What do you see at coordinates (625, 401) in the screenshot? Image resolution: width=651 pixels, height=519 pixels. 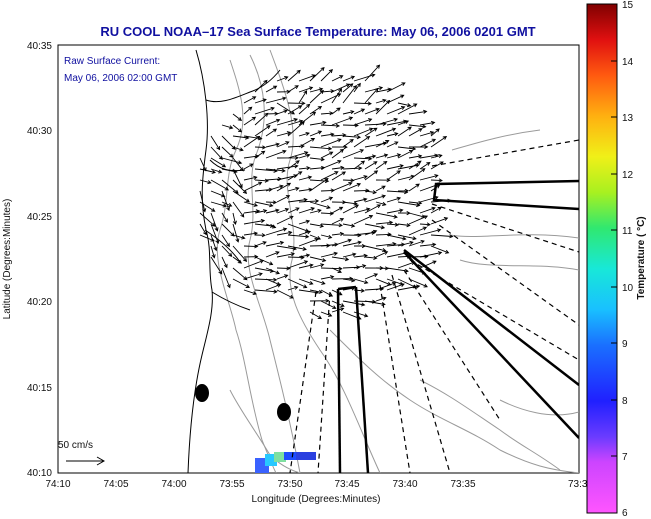 I see `colorbar-tick: 8` at bounding box center [625, 401].